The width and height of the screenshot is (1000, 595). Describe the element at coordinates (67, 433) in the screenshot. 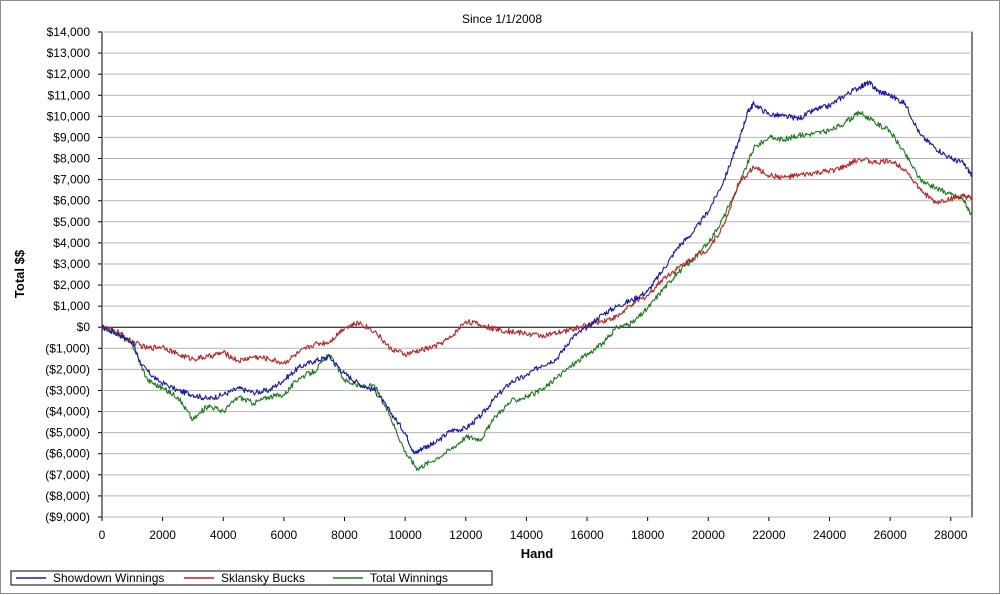

I see `y-tick-label: ($5,000)` at that location.